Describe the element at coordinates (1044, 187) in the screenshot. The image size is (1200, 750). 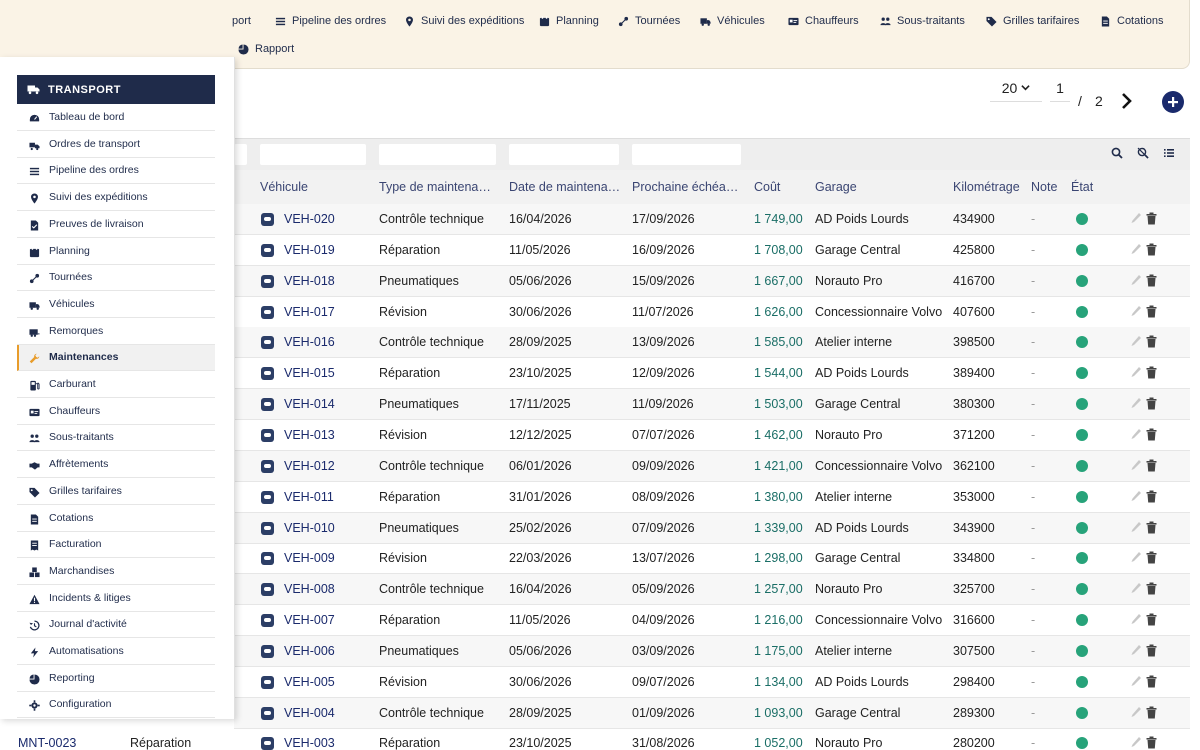
I see `column-header-note: Note` at that location.